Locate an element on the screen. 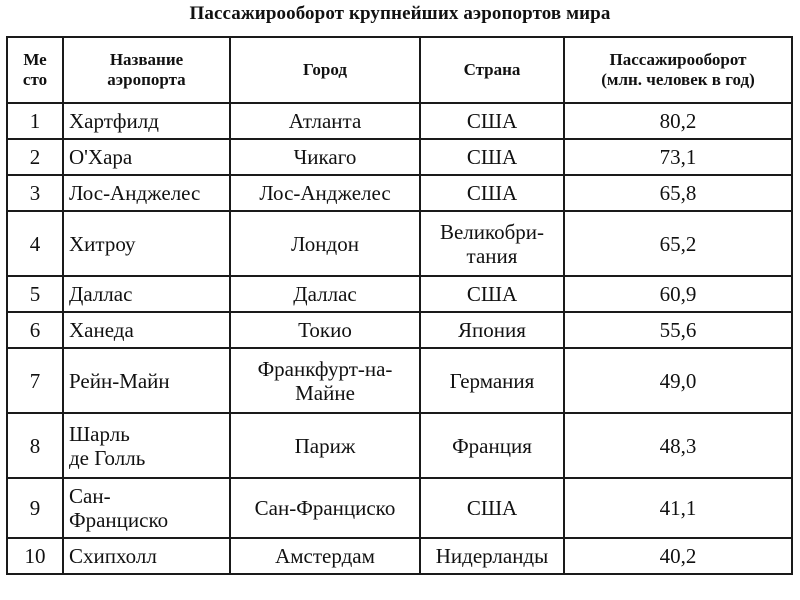  table-row: 4 Хитроу Лондон Великобри- тания 65,2 is located at coordinates (399, 243).